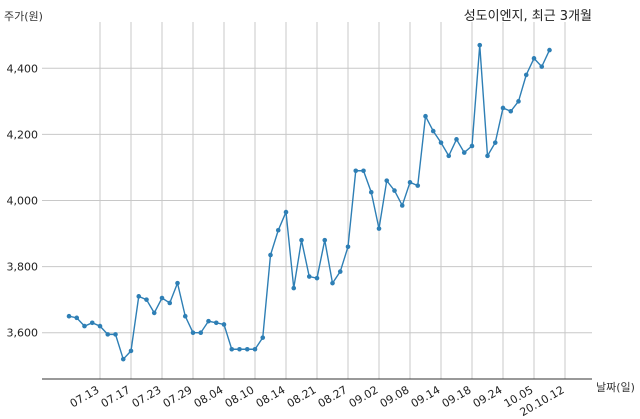 The height and width of the screenshot is (419, 640). I want to click on y-tick-label: 3,800, so click(23, 267).